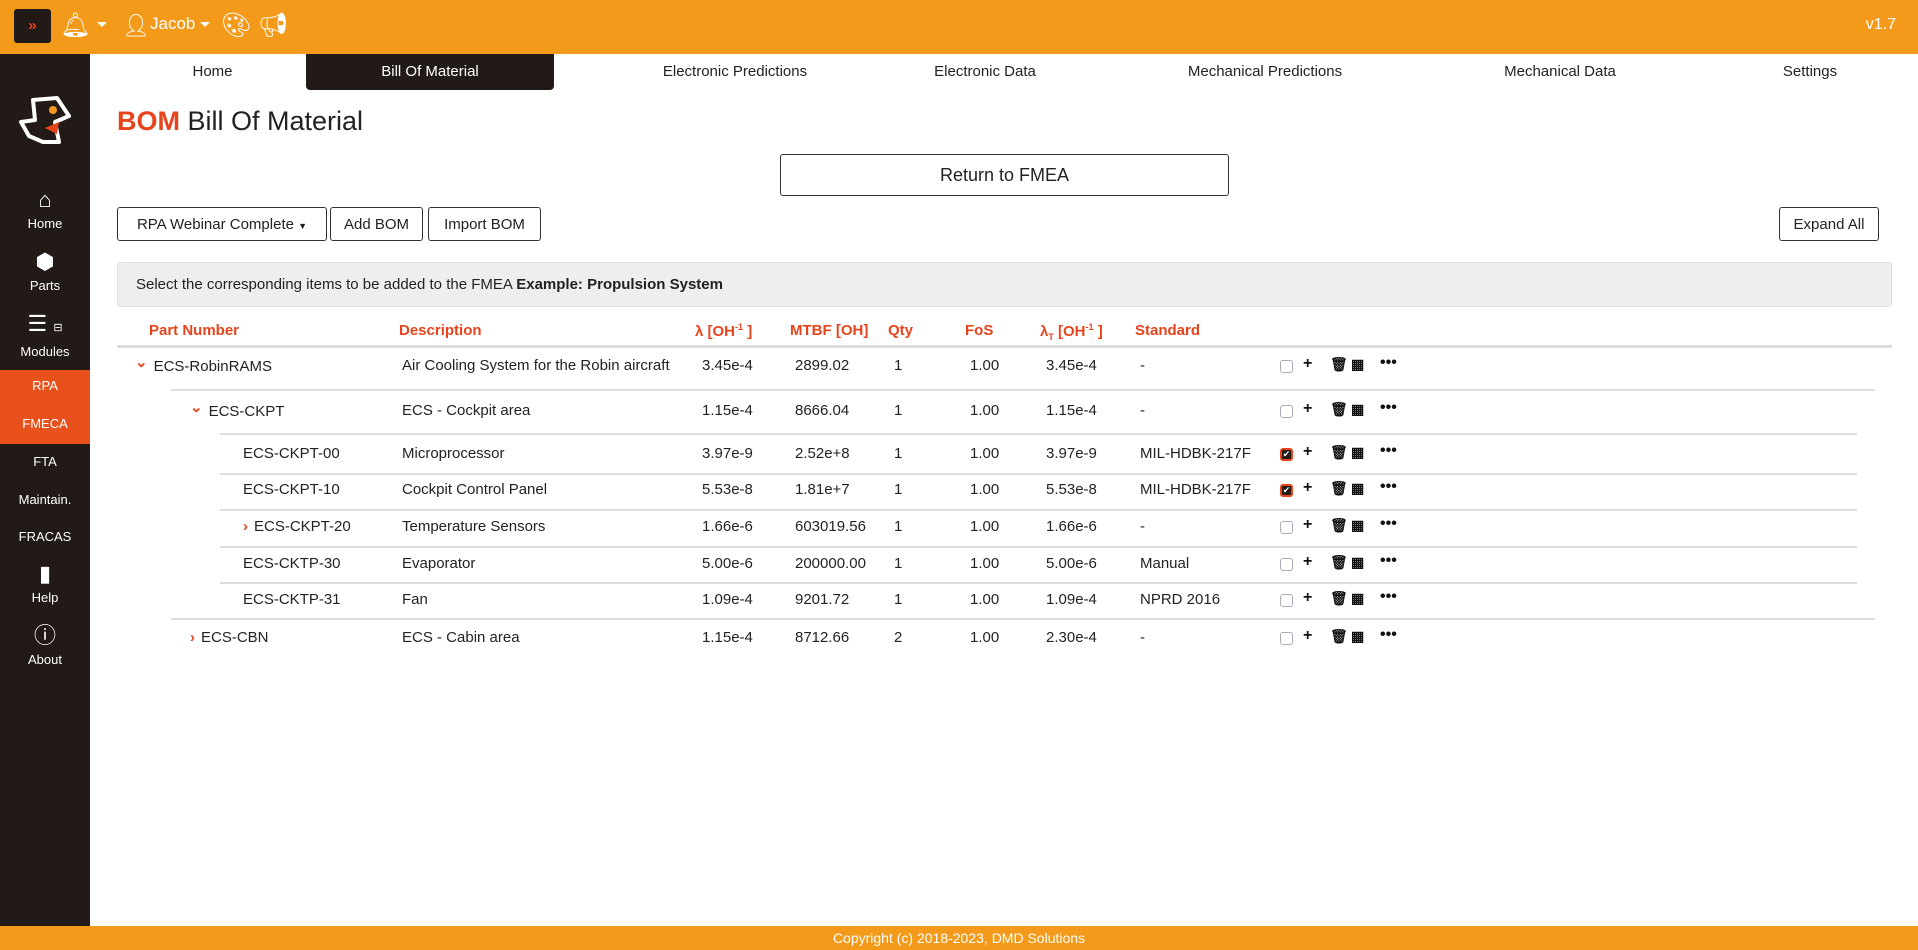 Image resolution: width=1918 pixels, height=950 pixels. Describe the element at coordinates (45, 646) in the screenshot. I see `sidebar-item-about: ⓘ About` at that location.